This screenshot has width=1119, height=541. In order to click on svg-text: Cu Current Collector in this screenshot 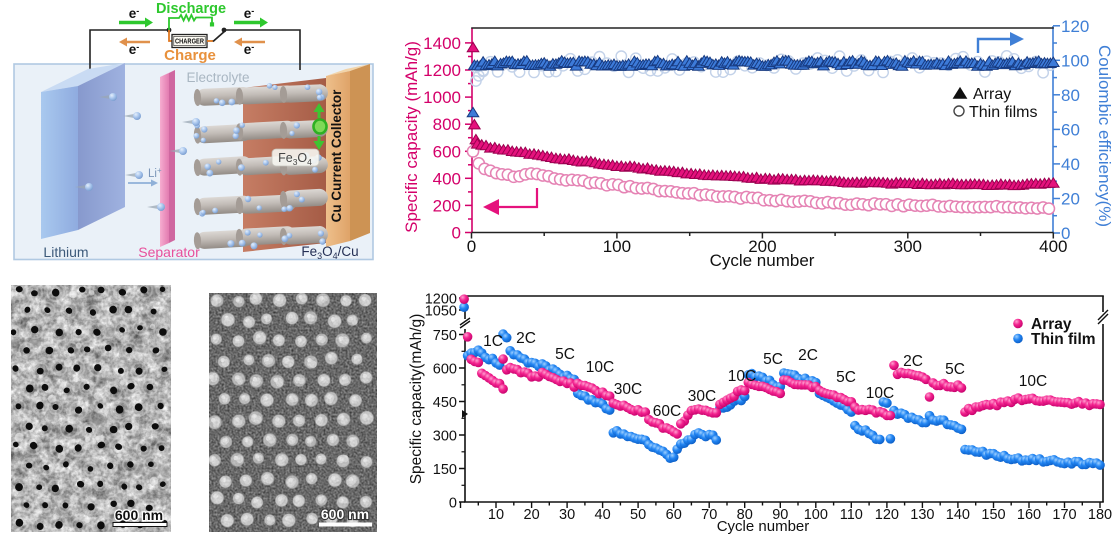, I will do `click(336, 156)`.